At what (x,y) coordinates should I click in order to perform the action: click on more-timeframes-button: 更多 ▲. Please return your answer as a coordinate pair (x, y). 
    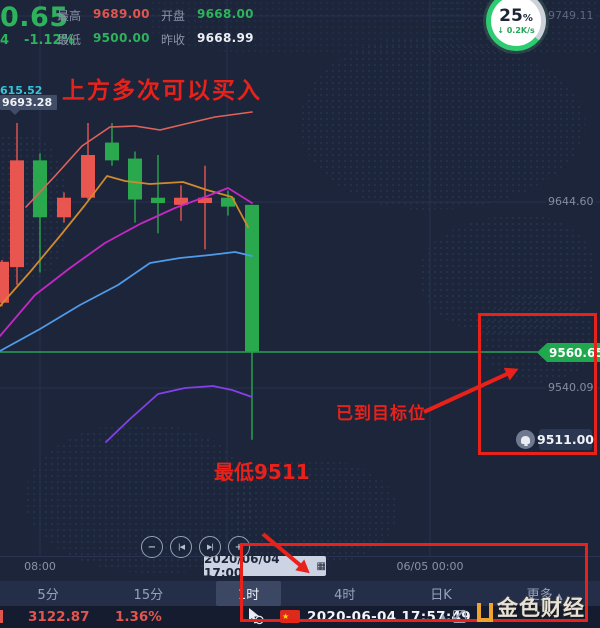
    Looking at the image, I should click on (544, 595).